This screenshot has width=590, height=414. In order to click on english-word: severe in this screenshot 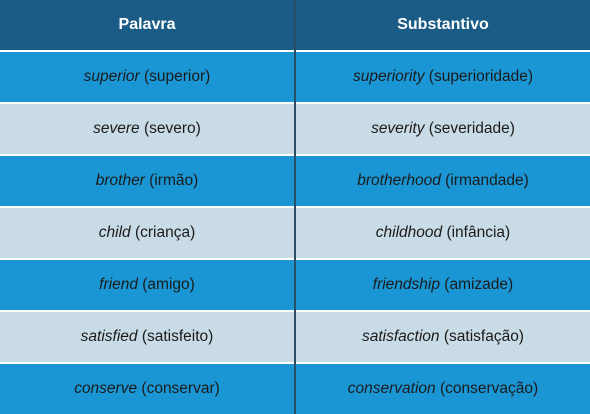, I will do `click(116, 128)`.